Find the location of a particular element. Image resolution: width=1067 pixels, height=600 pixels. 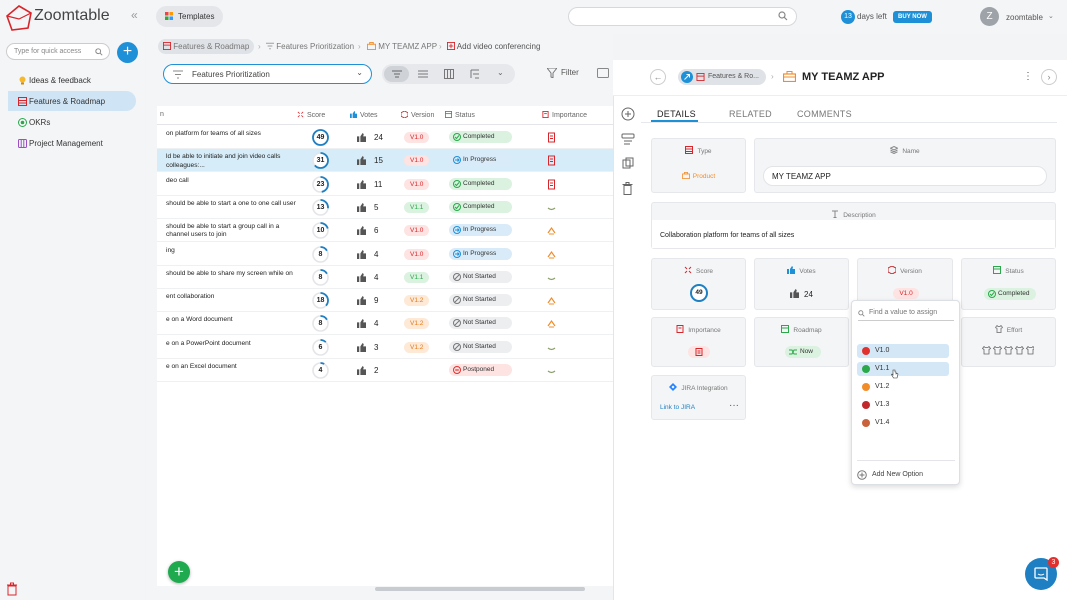

quick-access-input: Type for quick access is located at coordinates (58, 51).